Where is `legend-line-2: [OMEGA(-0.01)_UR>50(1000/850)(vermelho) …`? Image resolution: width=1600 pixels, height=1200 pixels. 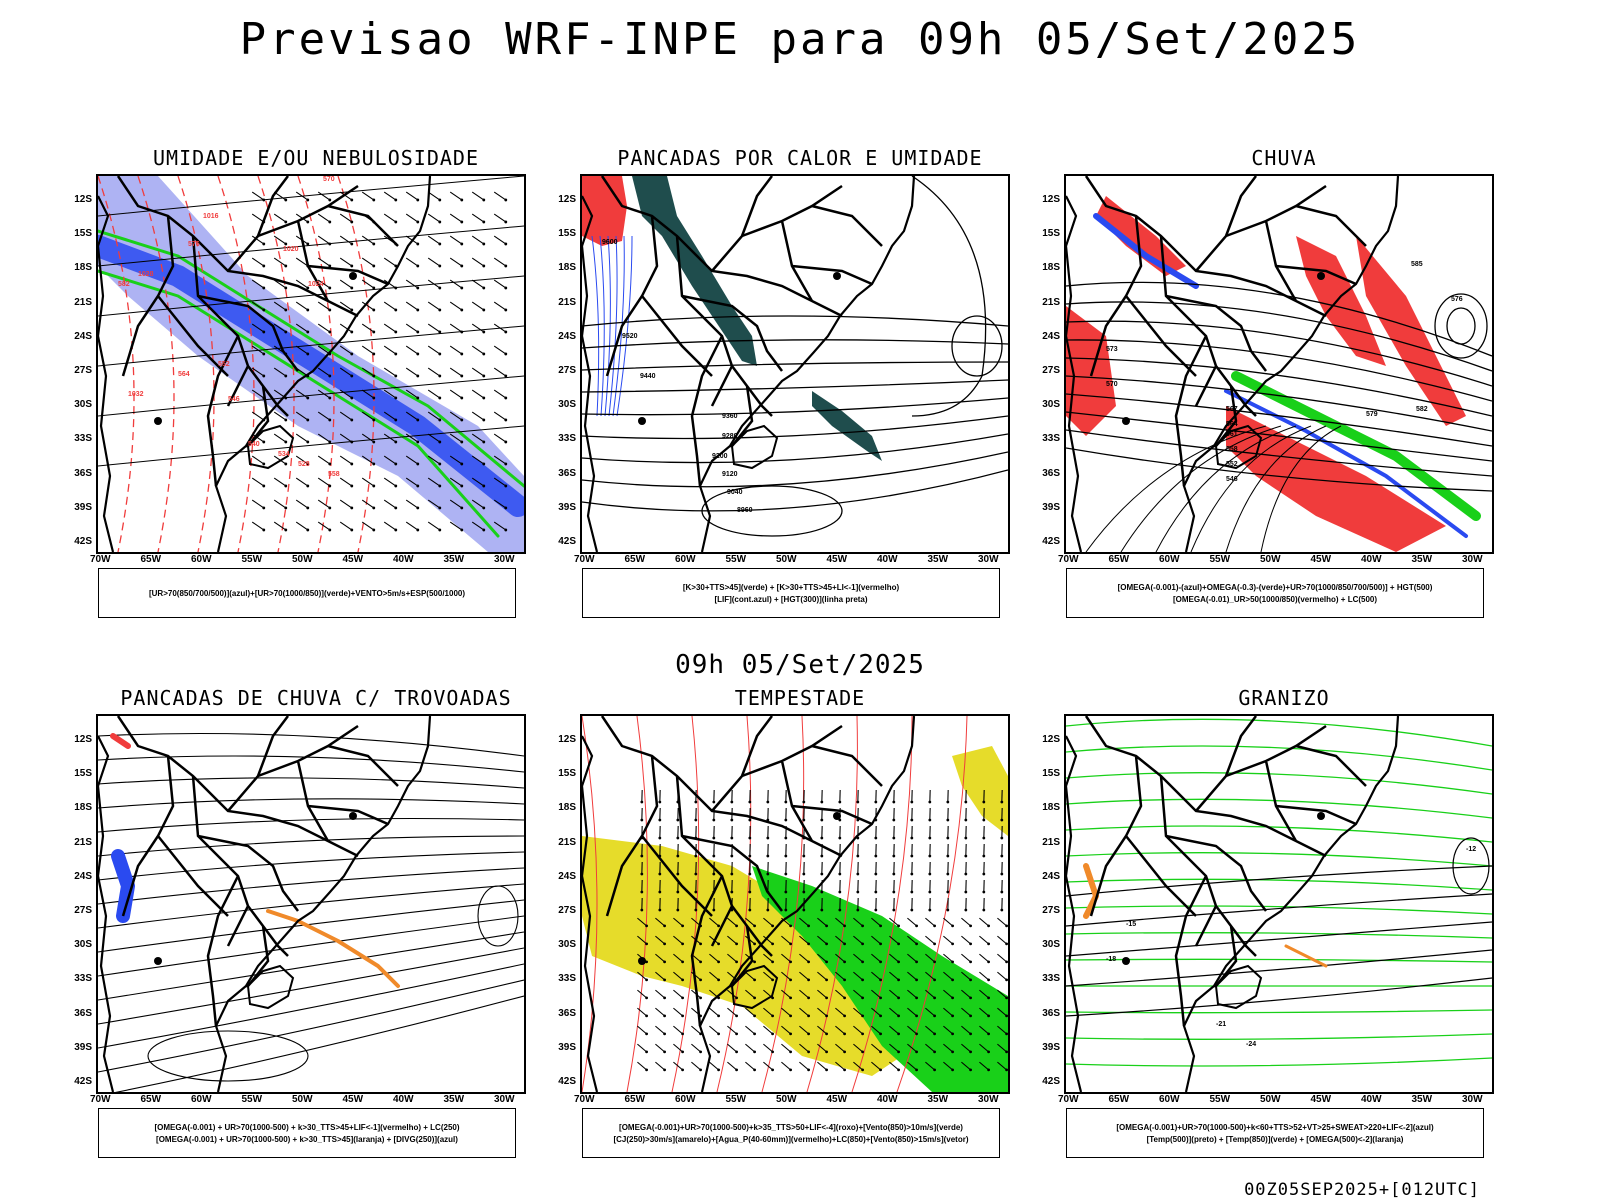 legend-line-2: [OMEGA(-0.01)_UR>50(1000/850)(vermelho) … is located at coordinates (1275, 599).